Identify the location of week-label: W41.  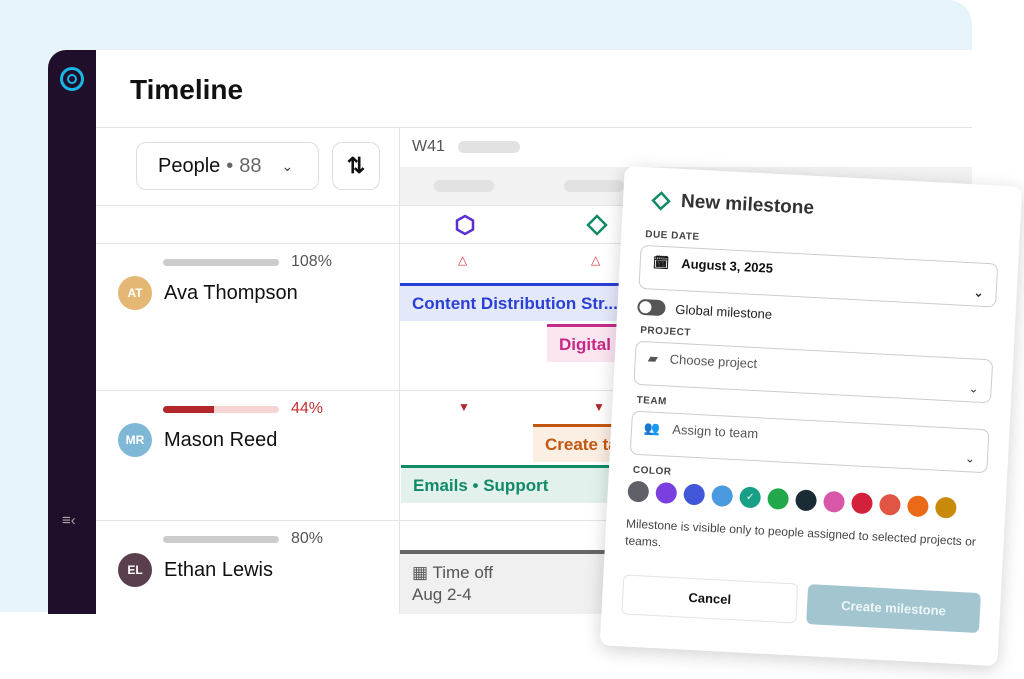
(428, 146).